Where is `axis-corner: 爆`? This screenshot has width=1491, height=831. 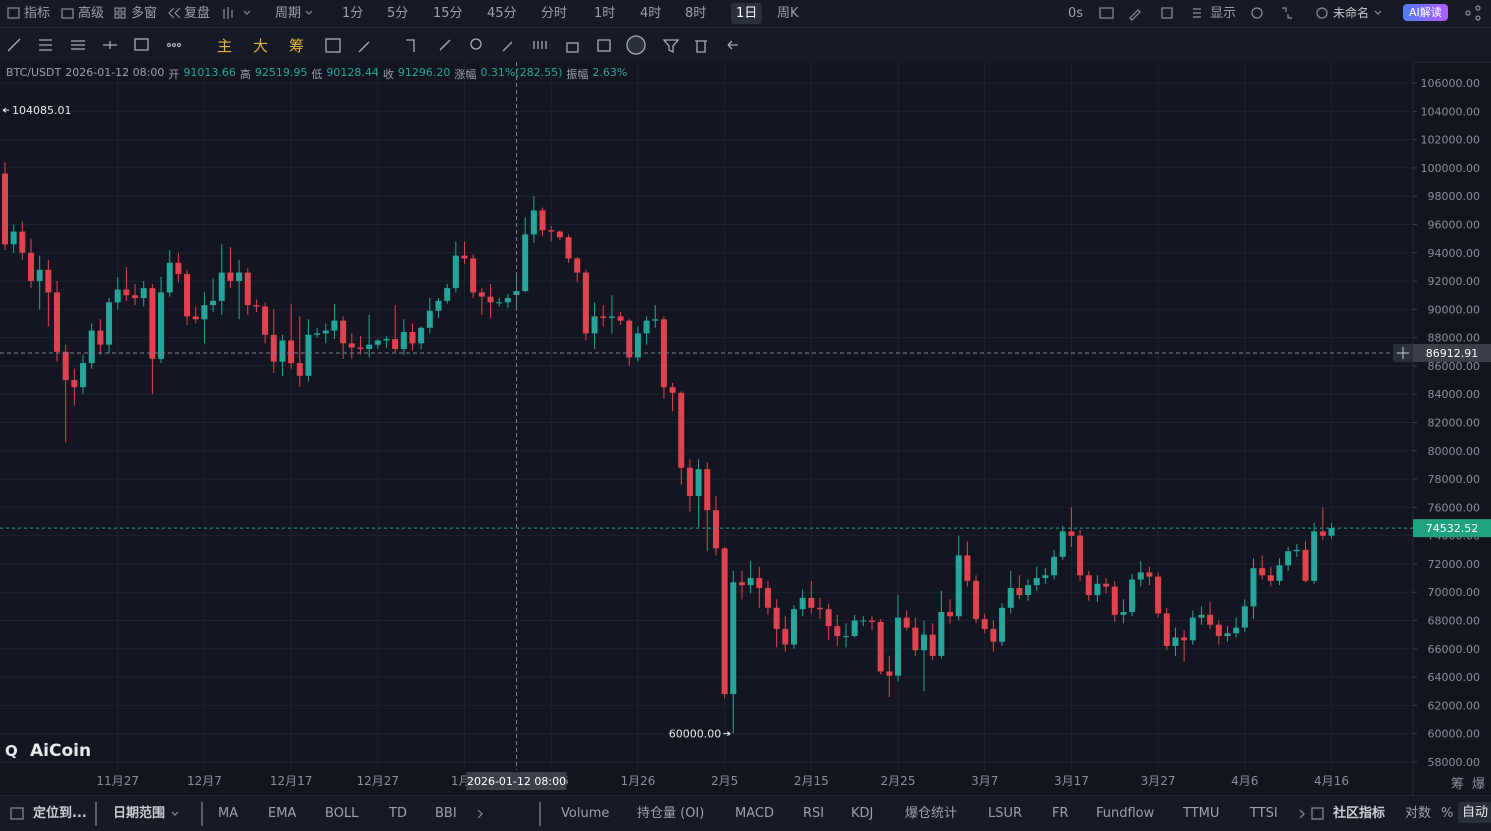
axis-corner: 爆 is located at coordinates (1478, 784).